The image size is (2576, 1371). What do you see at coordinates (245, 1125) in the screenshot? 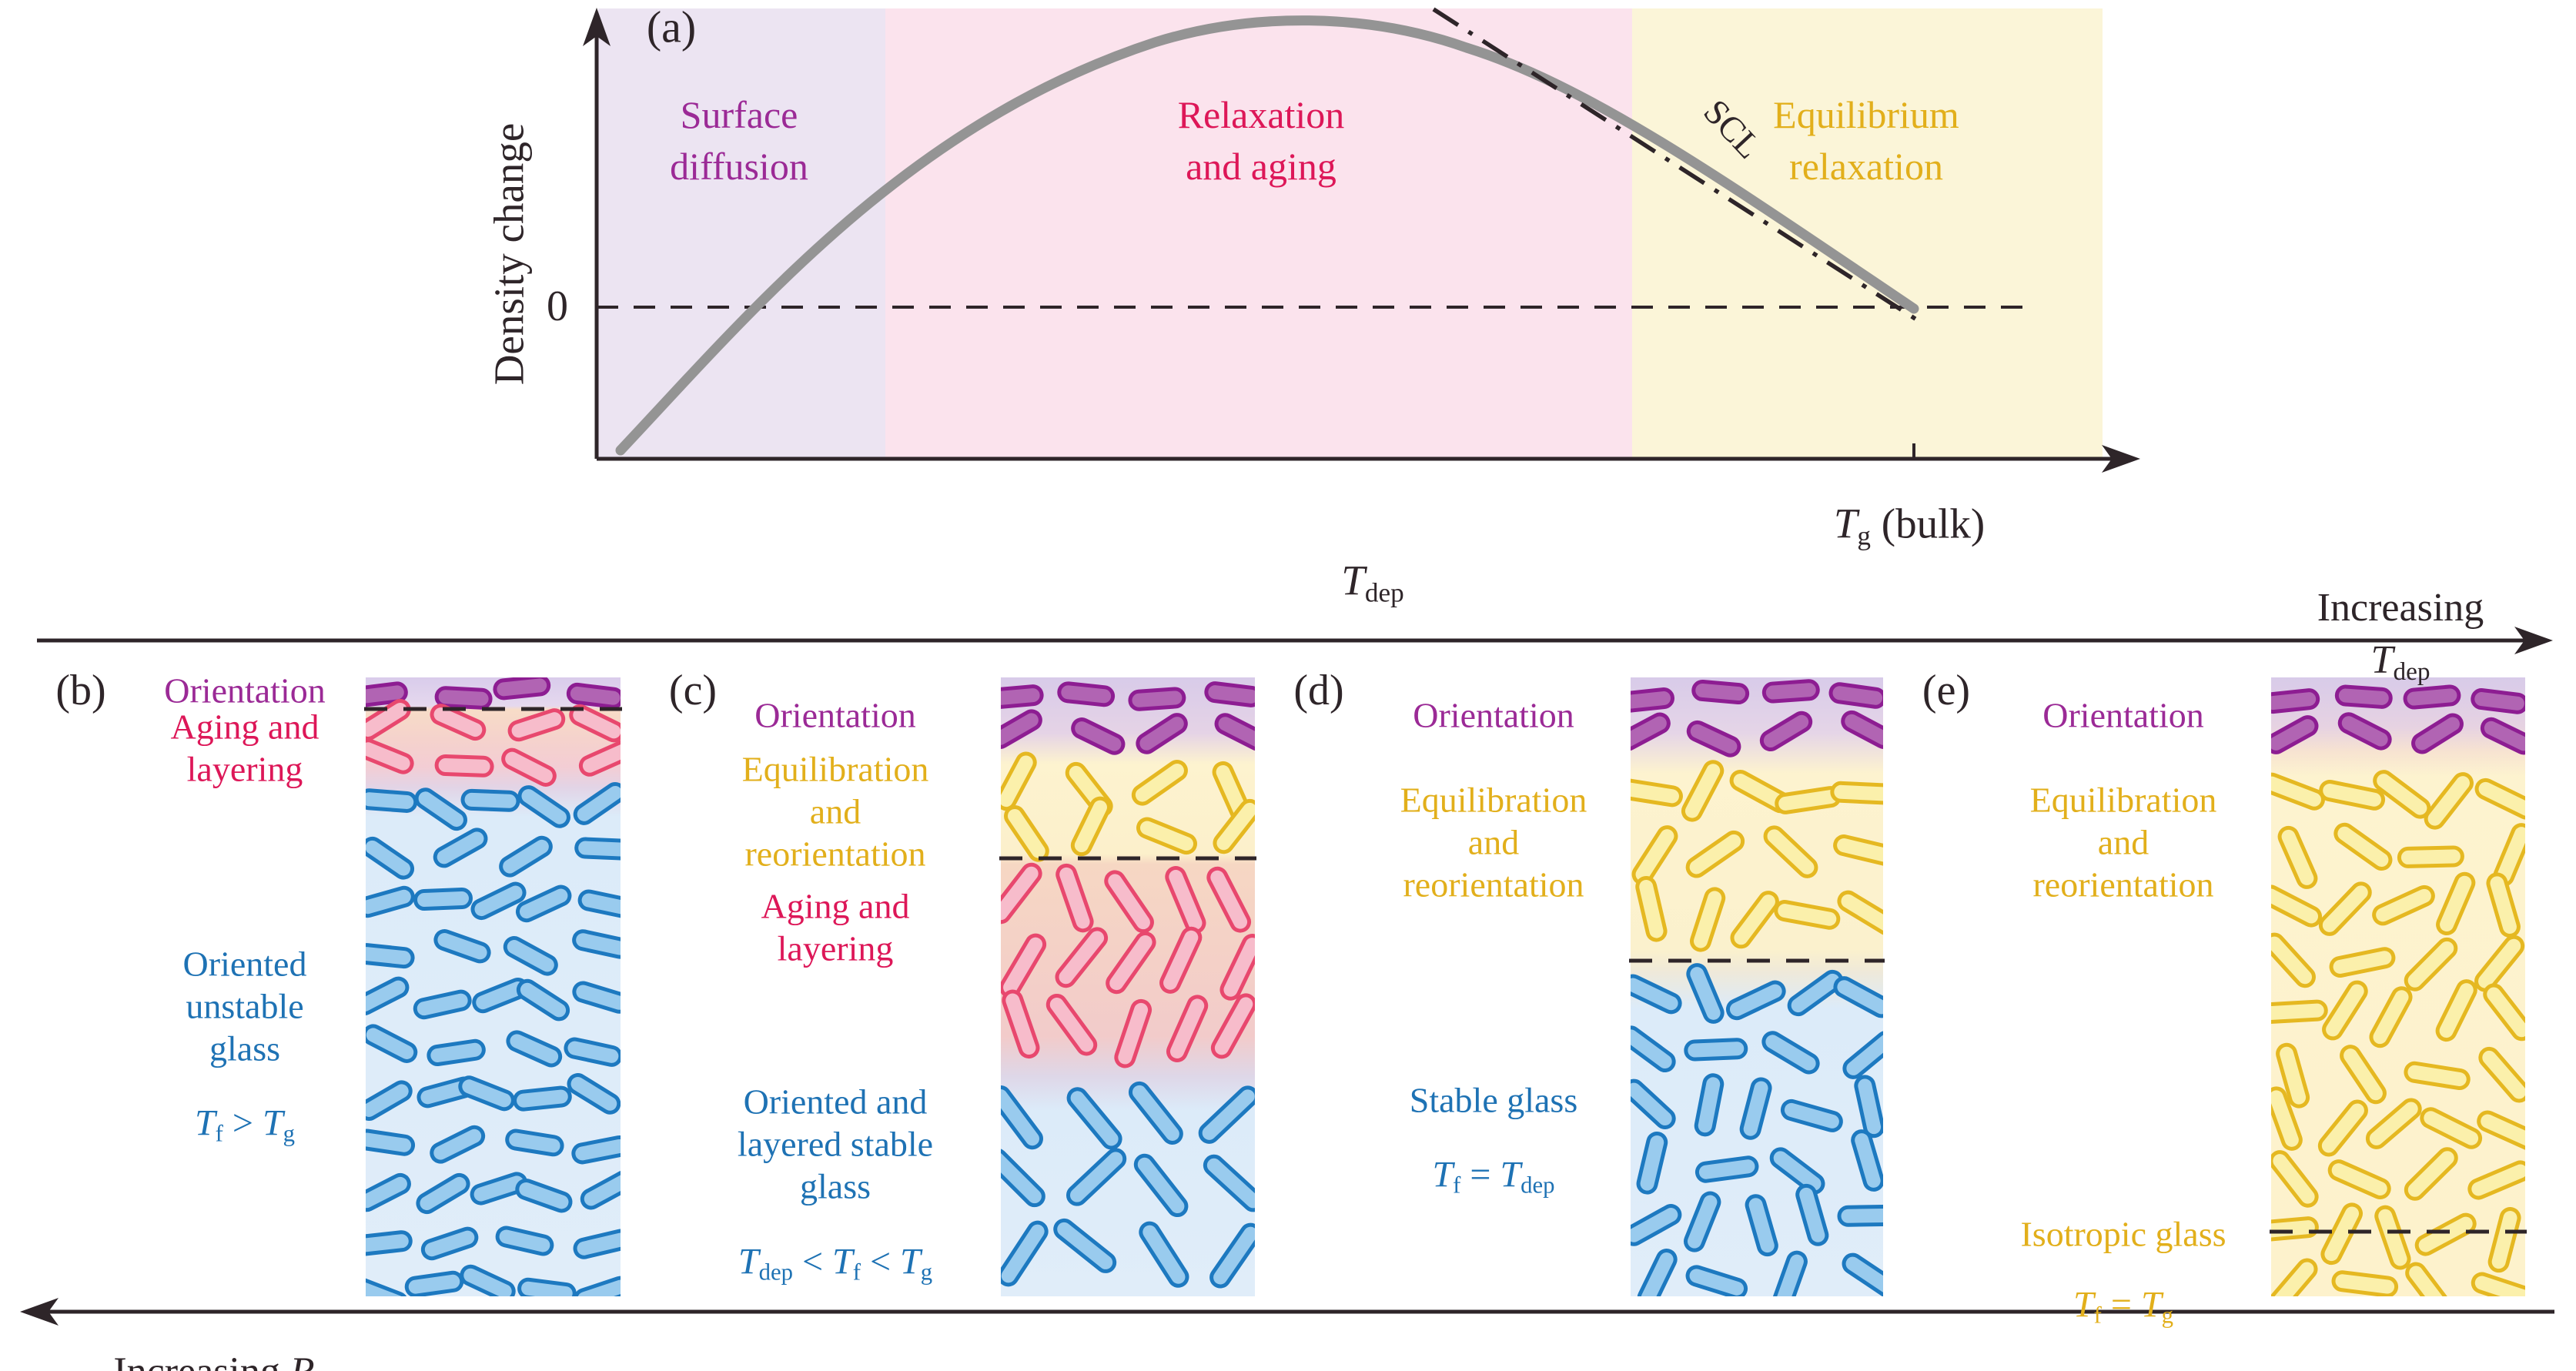
I see `panel-b-fictive-temperature: Tf > Tg` at bounding box center [245, 1125].